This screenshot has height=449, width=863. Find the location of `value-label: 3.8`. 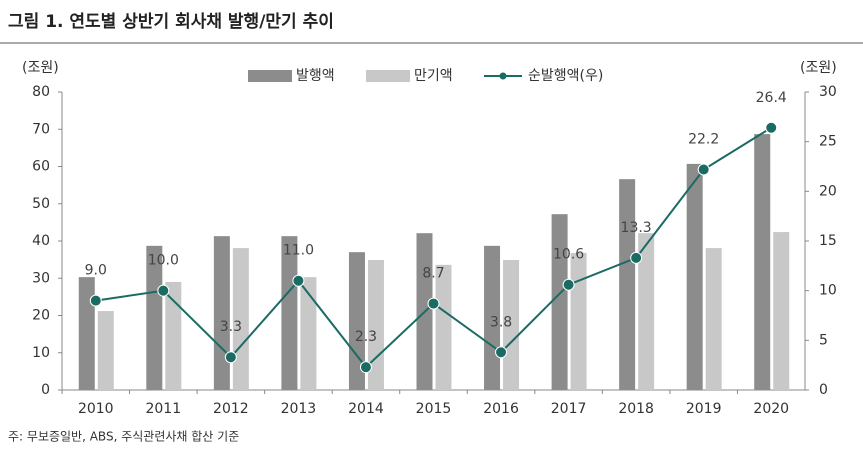

value-label: 3.8 is located at coordinates (501, 322).